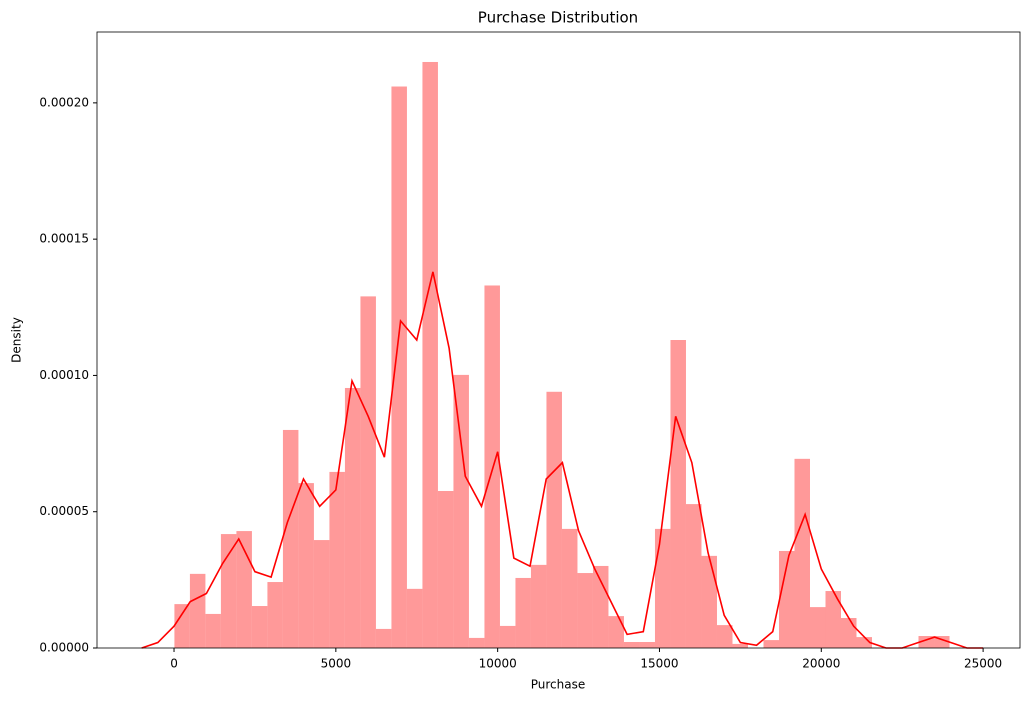 This screenshot has width=1036, height=701. Describe the element at coordinates (821, 664) in the screenshot. I see `x-tick-label: 20000` at that location.